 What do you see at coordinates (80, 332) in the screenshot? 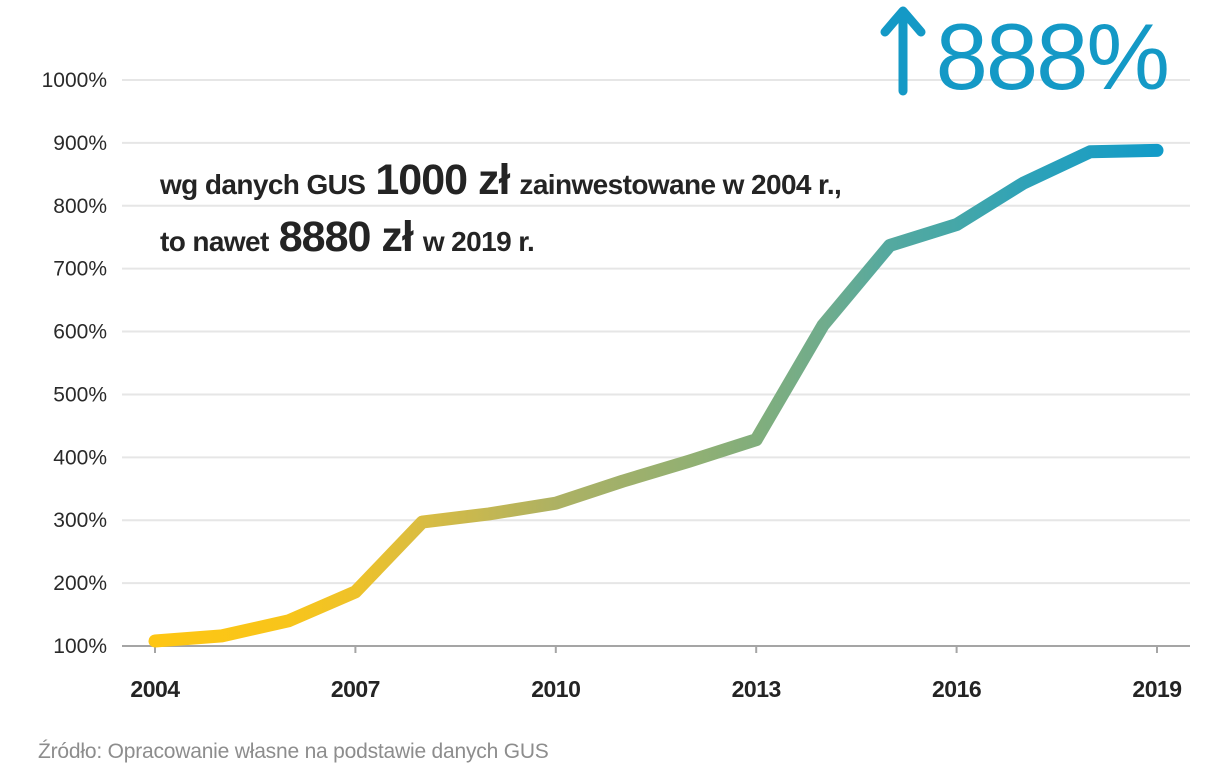
I see `y-tick-label: 600%` at bounding box center [80, 332].